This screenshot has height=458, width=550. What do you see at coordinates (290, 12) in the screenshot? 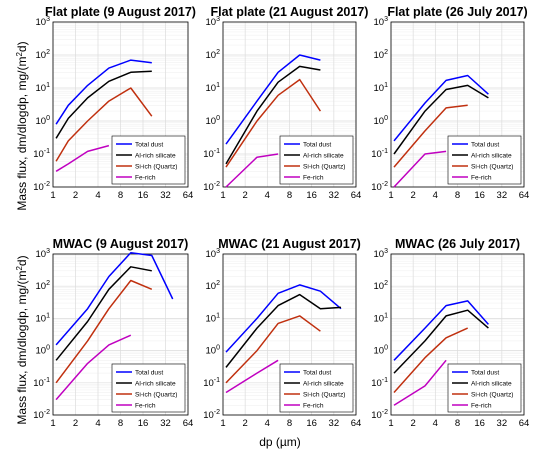
I see `chart-title: Flat plate (21 August 2017)` at bounding box center [290, 12].